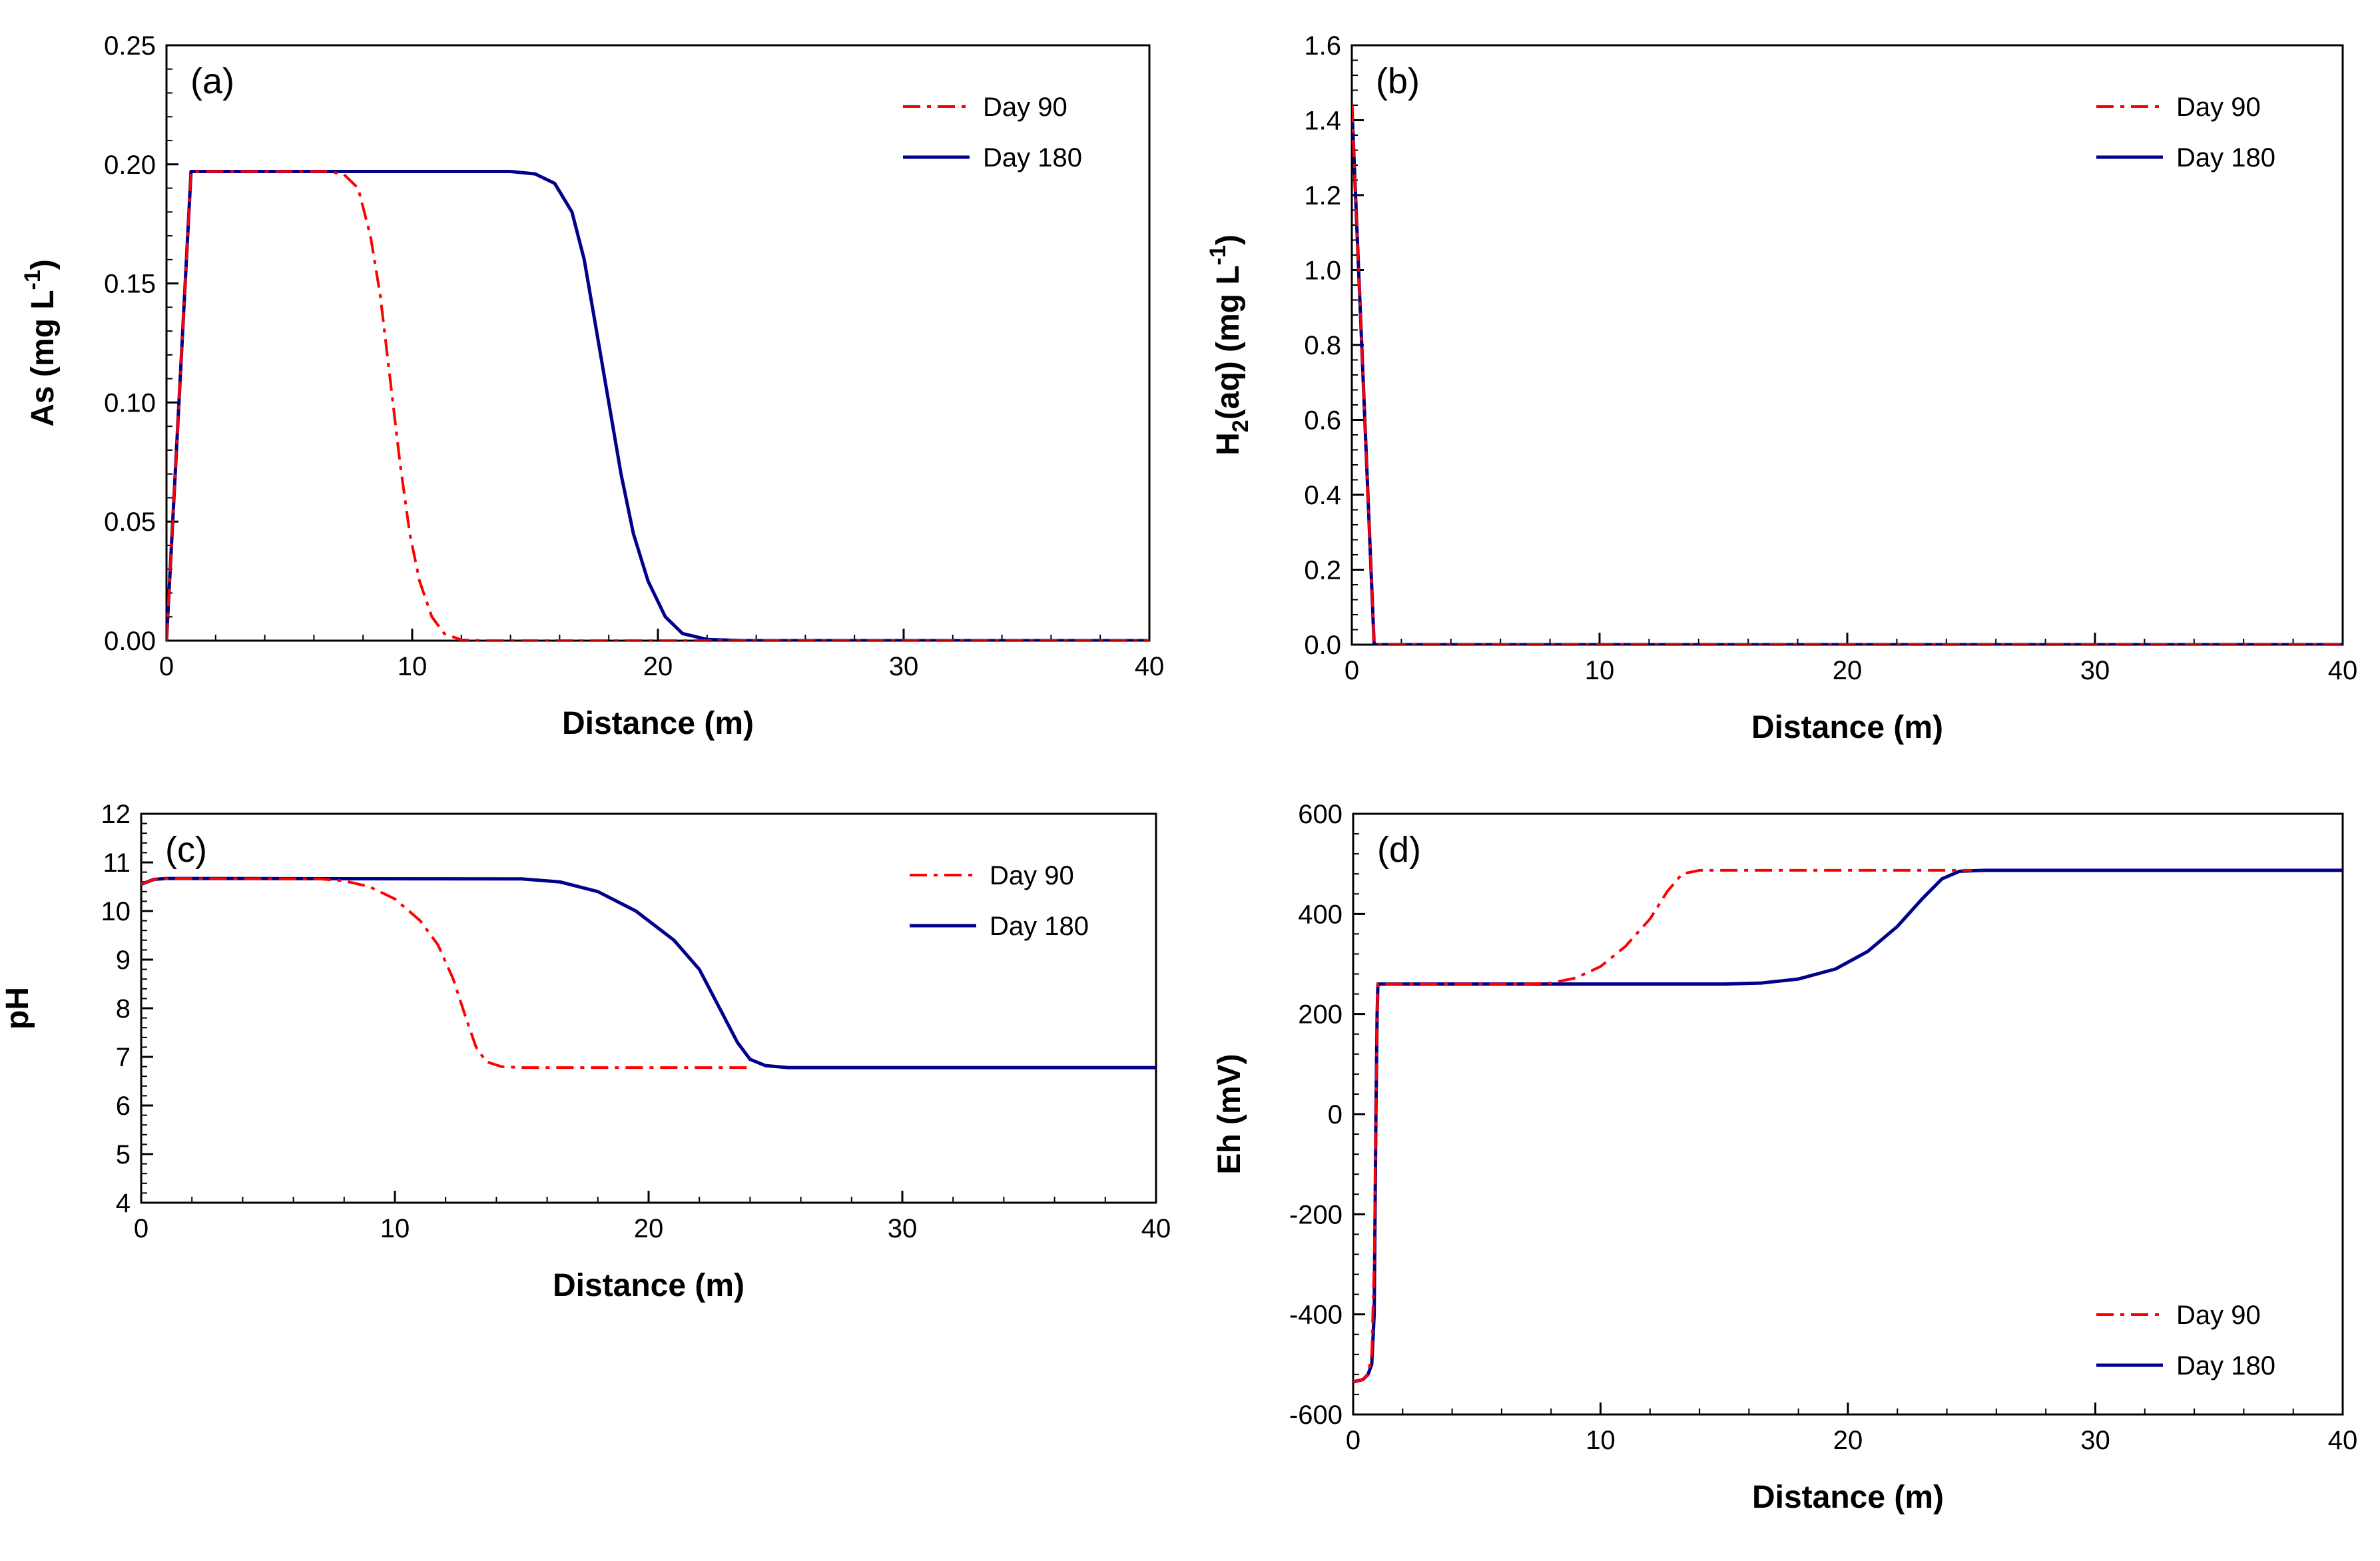 The image size is (2380, 1561). What do you see at coordinates (1323, 122) in the screenshot?
I see `y-tick-label: 1.4` at bounding box center [1323, 122].